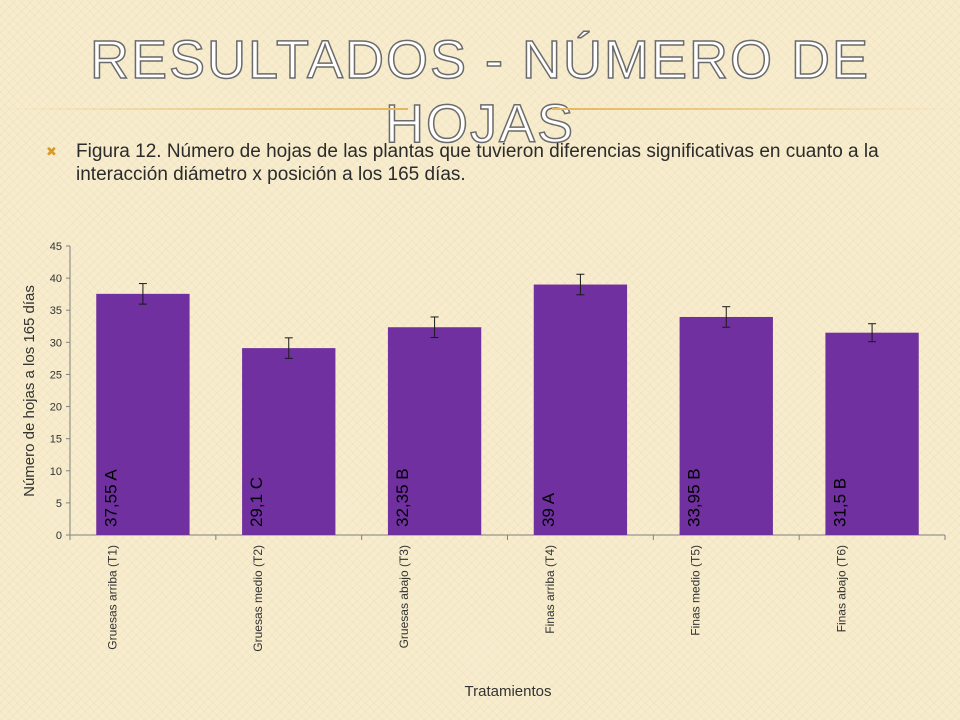 The image size is (960, 720). What do you see at coordinates (56, 247) in the screenshot?
I see `y-tick-label: 45` at bounding box center [56, 247].